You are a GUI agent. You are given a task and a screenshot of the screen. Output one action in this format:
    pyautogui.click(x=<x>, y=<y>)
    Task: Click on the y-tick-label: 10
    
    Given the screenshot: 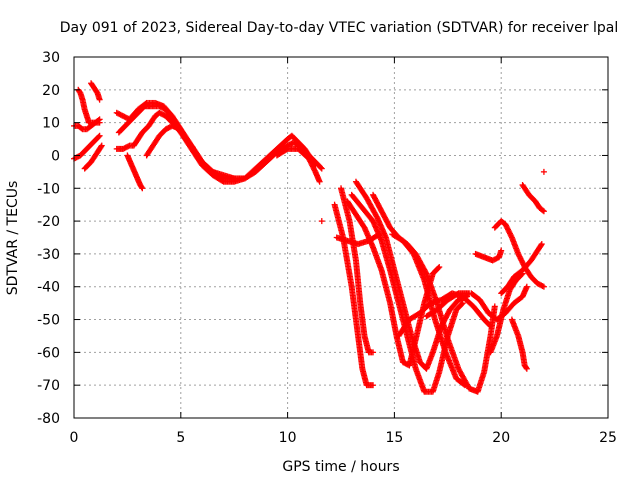 What is the action you would take?
    pyautogui.click(x=51, y=124)
    